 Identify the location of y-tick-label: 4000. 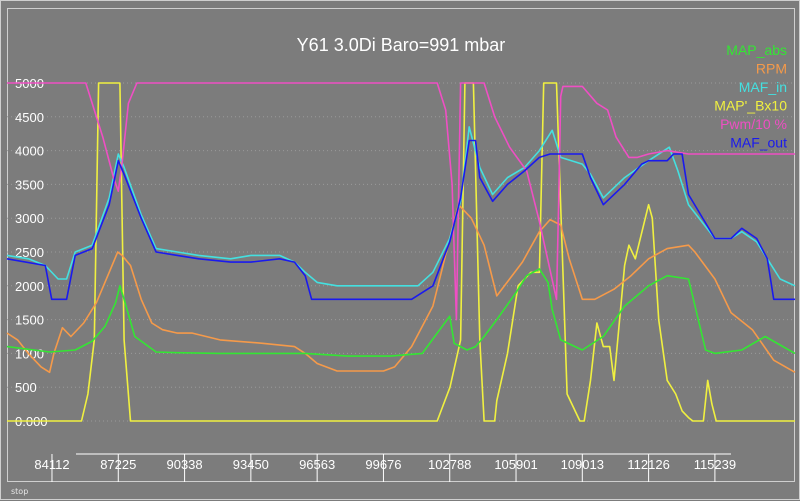
(29, 151).